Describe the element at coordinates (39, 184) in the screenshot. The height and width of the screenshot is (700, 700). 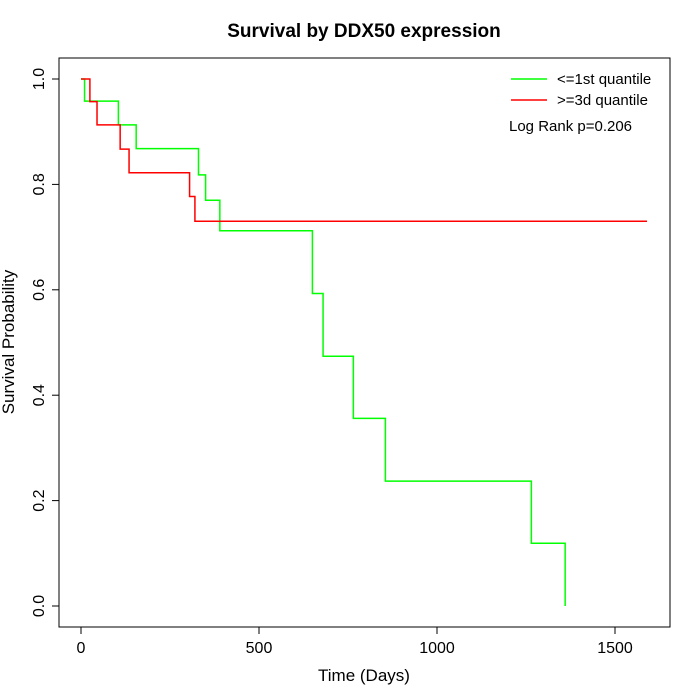
I see `y-tick-label: 0.8` at that location.